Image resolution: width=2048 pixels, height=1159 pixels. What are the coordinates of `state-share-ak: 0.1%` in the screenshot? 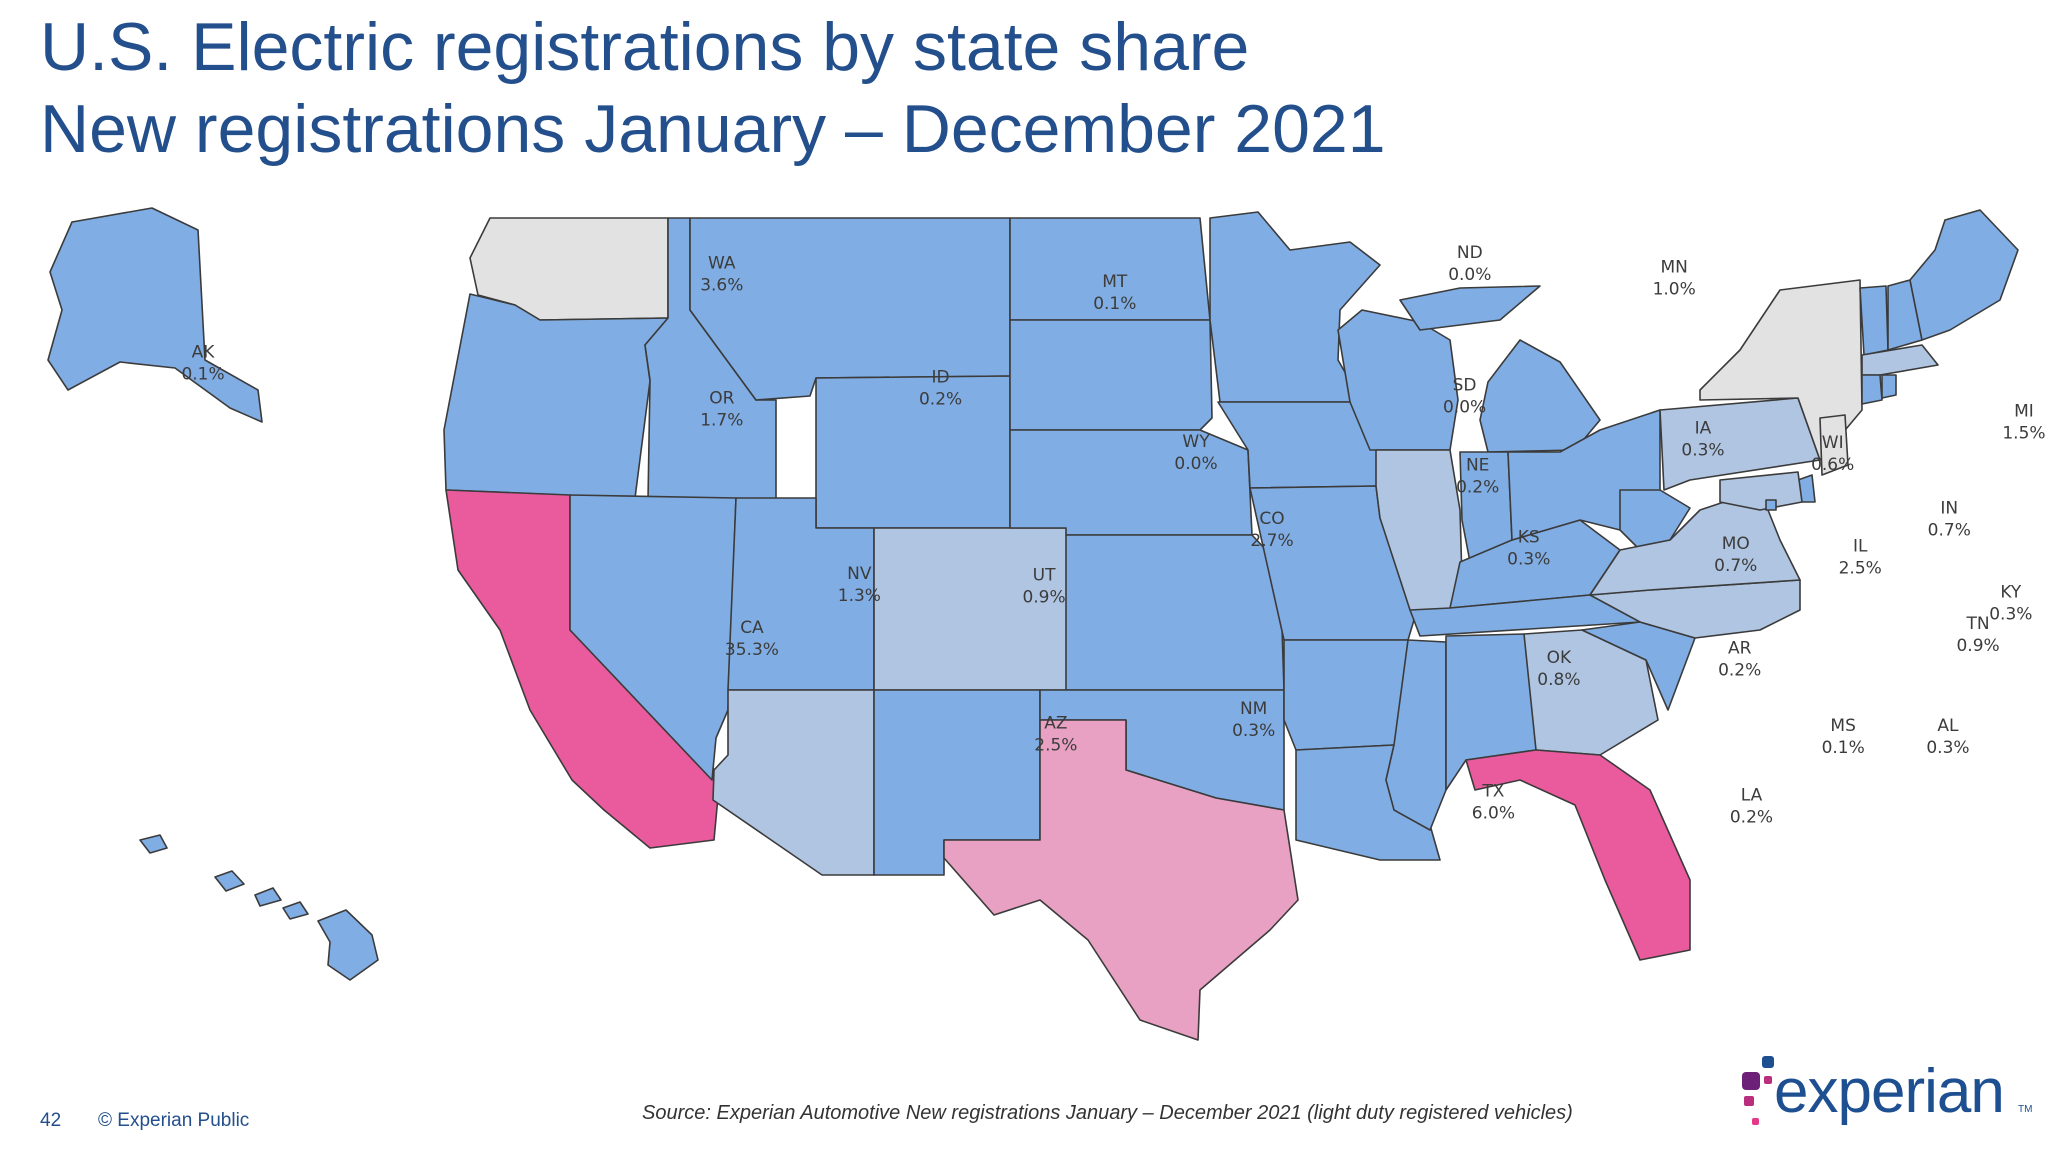 It's located at (202, 375).